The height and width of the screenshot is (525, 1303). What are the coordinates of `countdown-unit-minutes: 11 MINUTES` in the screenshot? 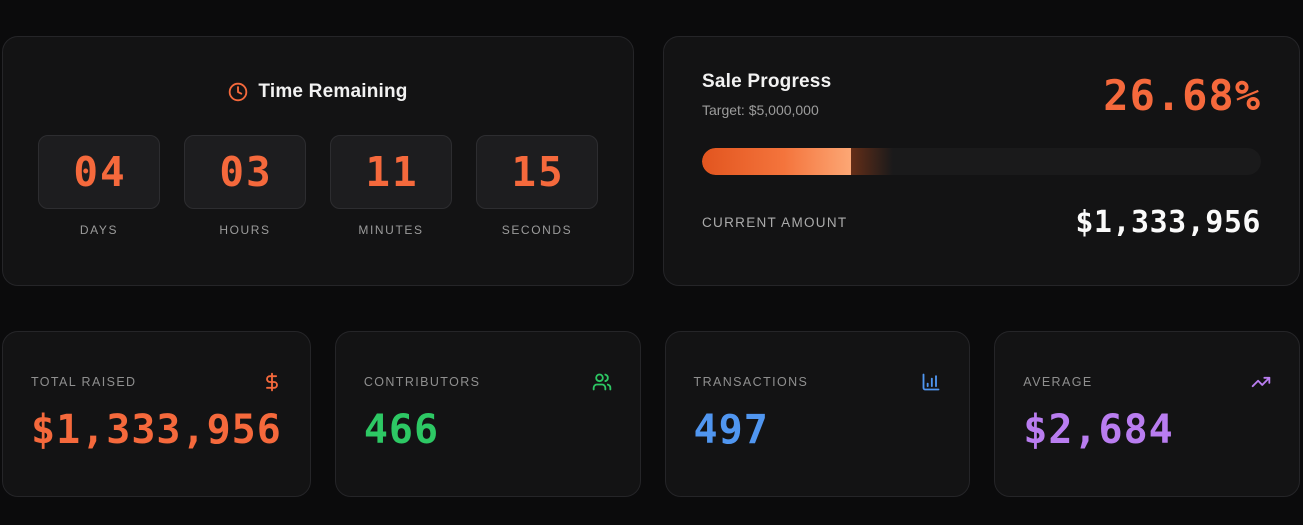 It's located at (391, 186).